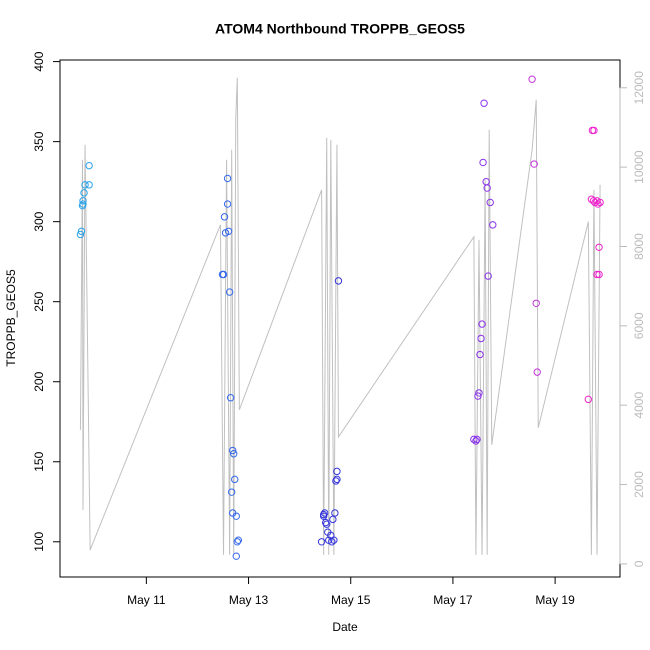 The image size is (650, 650). I want to click on y-tick-label: 100, so click(39, 541).